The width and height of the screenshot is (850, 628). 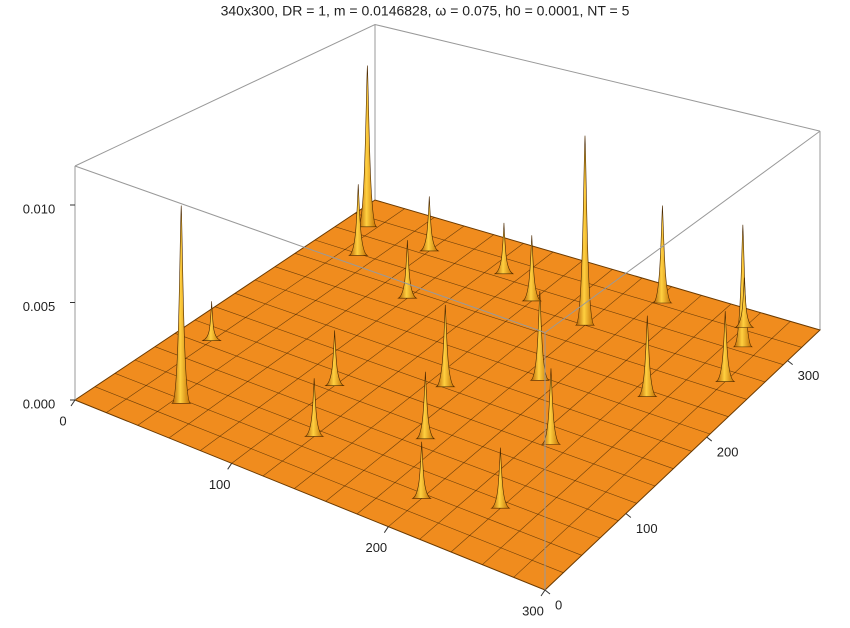 I want to click on y-tick-label: 200, so click(x=728, y=451).